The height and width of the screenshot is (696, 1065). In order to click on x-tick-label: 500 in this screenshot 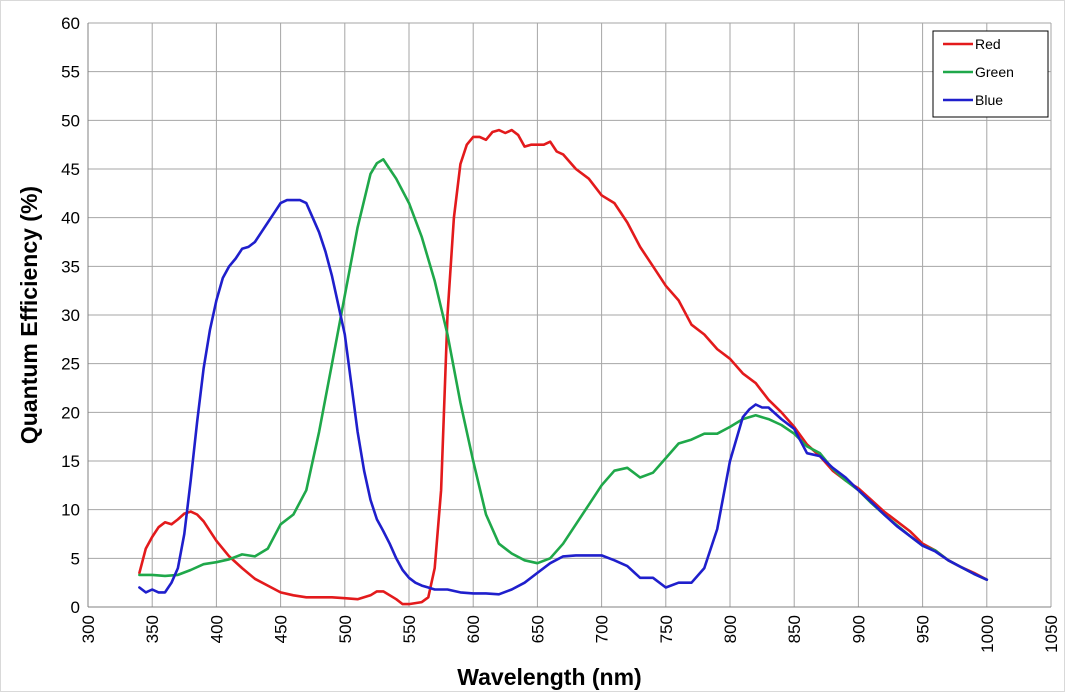, I will do `click(345, 629)`.